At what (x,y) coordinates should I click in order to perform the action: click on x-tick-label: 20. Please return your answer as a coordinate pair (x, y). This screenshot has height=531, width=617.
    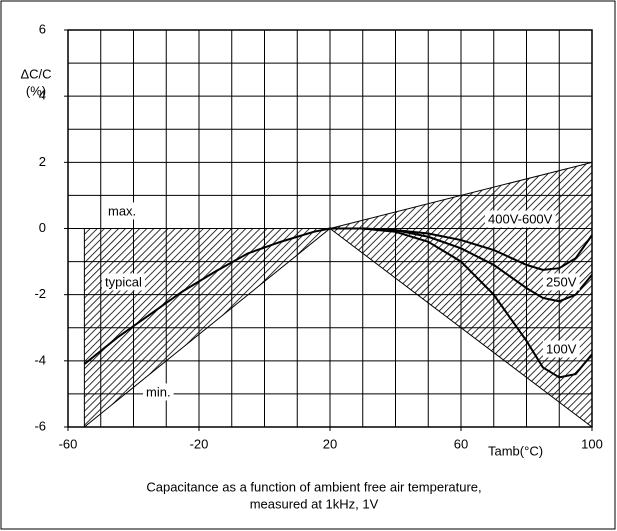
    Looking at the image, I should click on (330, 443).